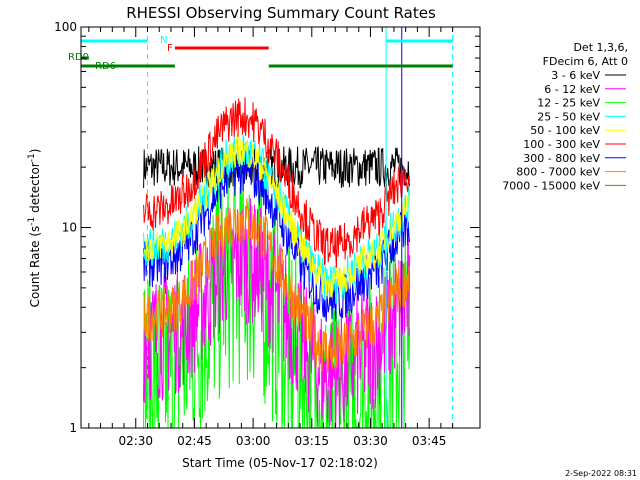 This screenshot has height=480, width=640. What do you see at coordinates (135, 441) in the screenshot?
I see `x-tick-label: 02:30` at bounding box center [135, 441].